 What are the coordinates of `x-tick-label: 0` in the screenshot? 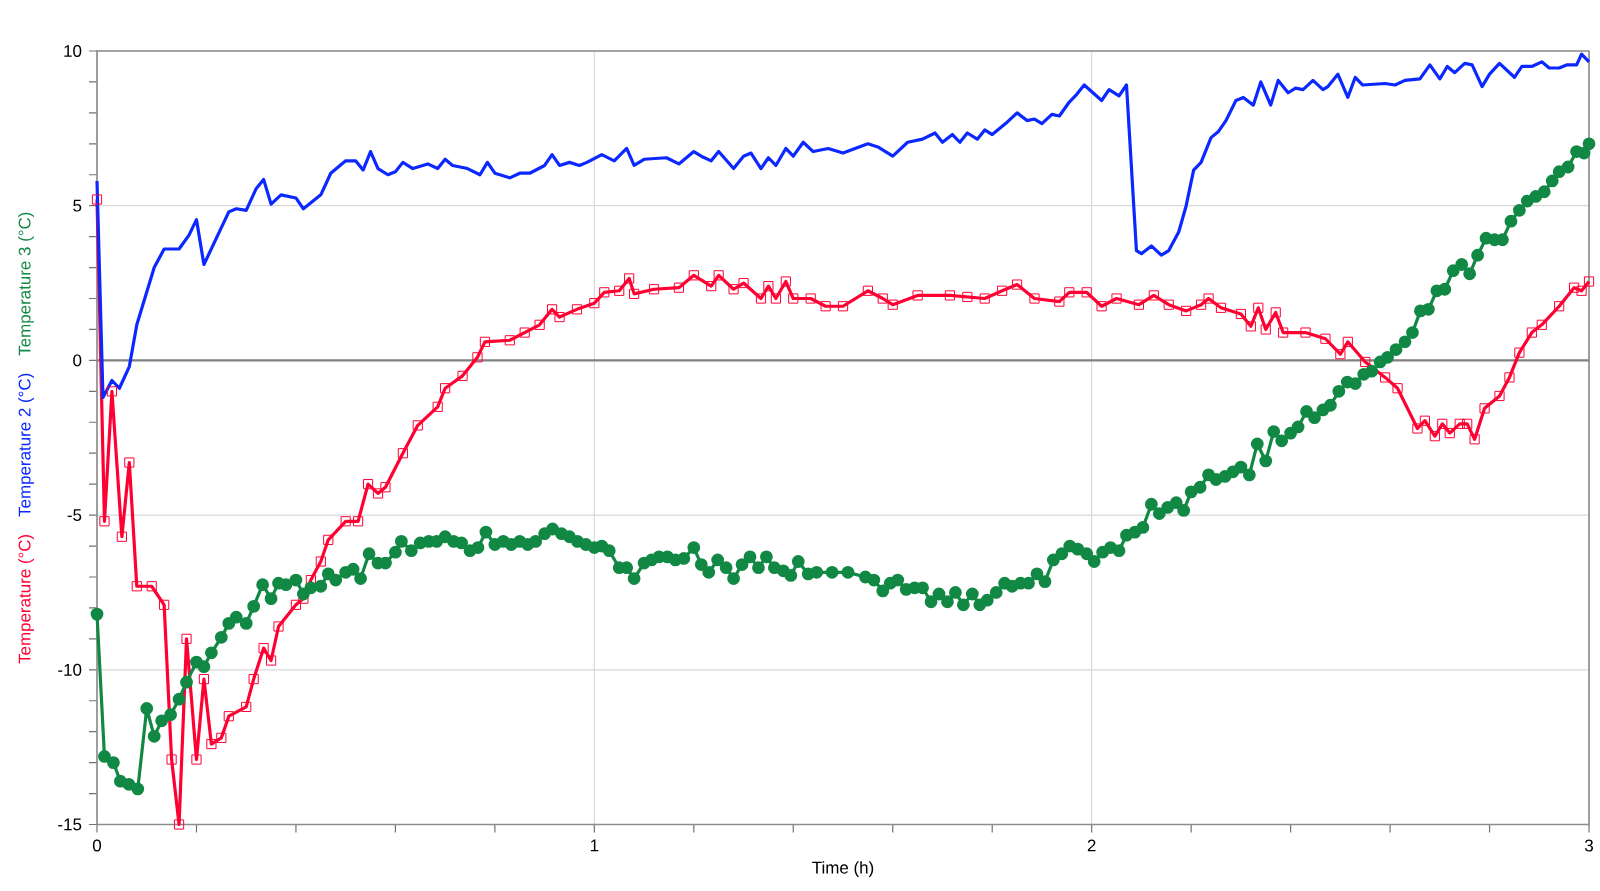 It's located at (97, 845).